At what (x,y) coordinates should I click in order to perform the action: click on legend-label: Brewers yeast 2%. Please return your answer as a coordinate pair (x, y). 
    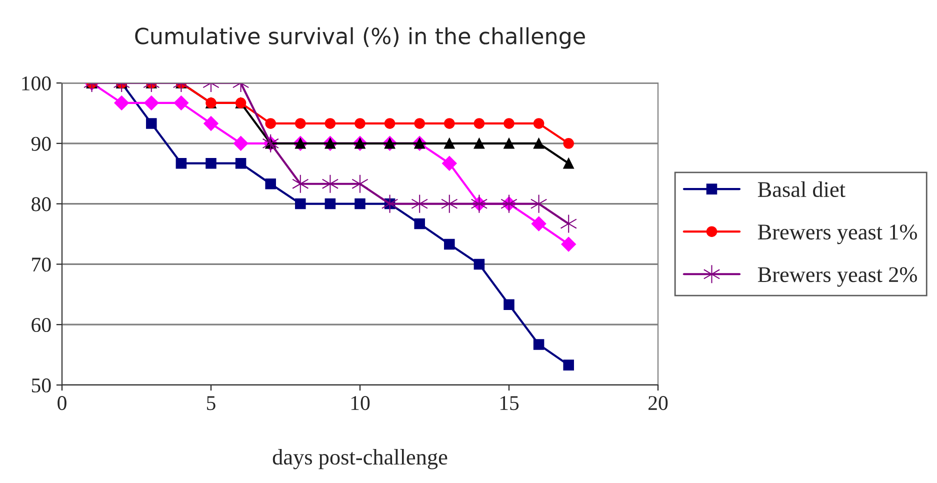
    Looking at the image, I should click on (837, 277).